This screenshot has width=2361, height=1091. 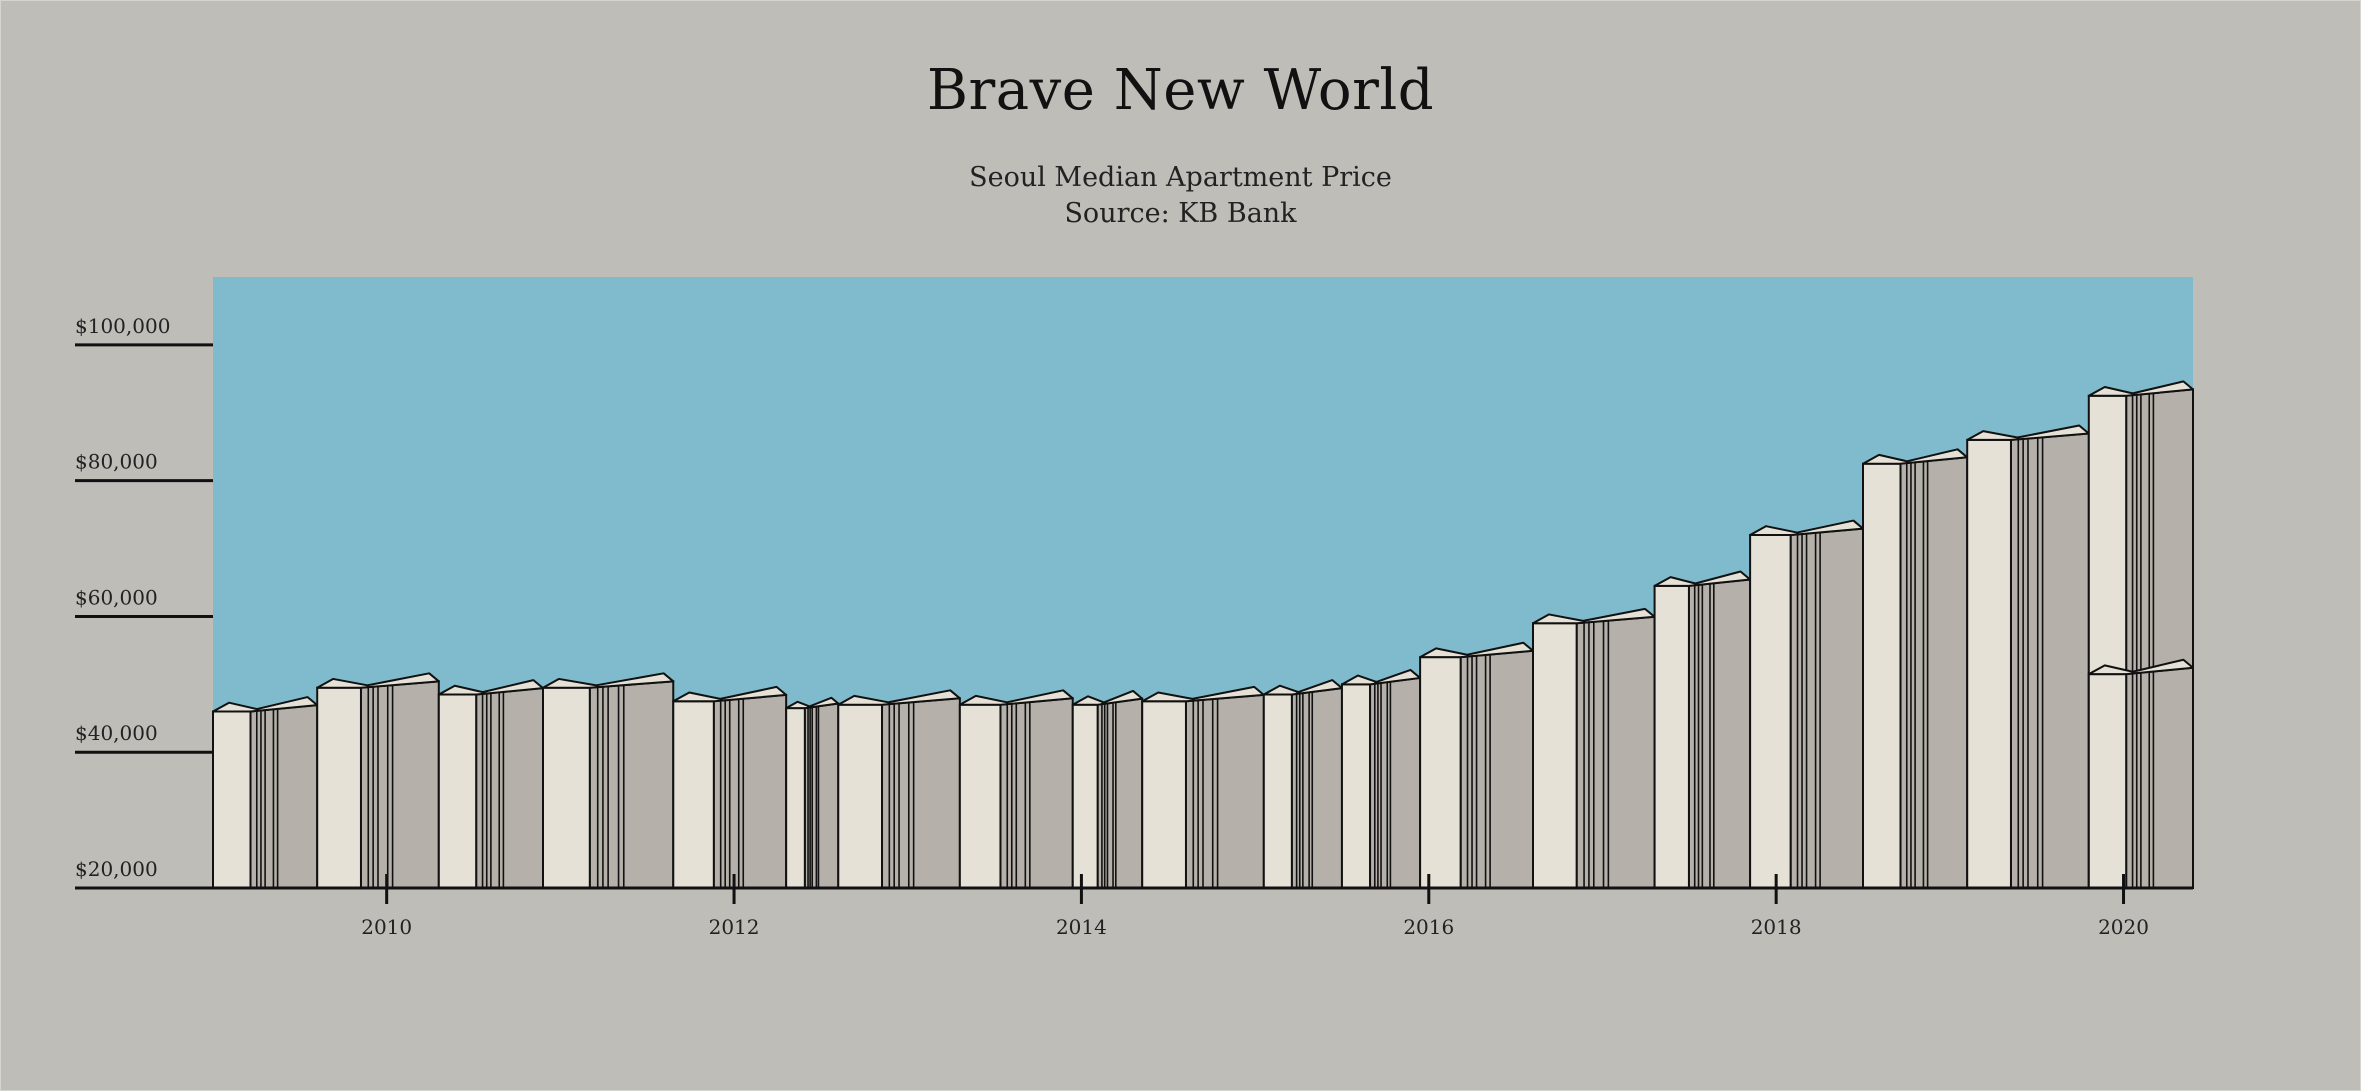 I want to click on x-tick-label: 2018, so click(x=1776, y=927).